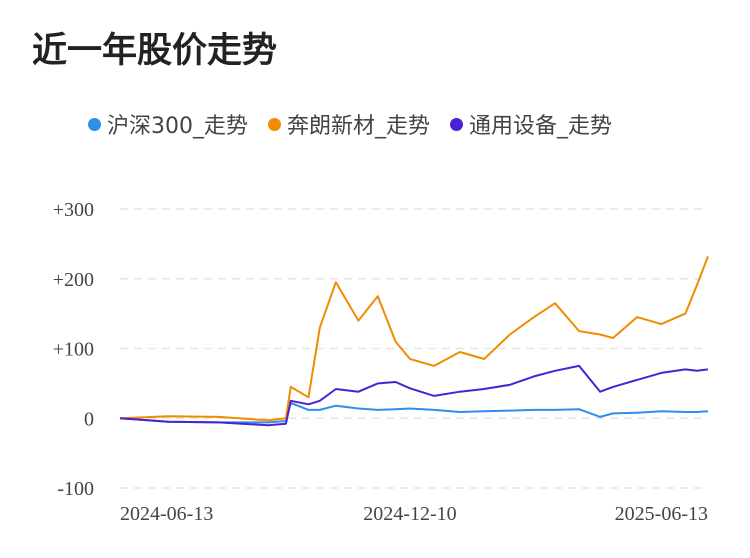 The image size is (750, 558). I want to click on legend-label-hs300: 沪深300_走势, so click(177, 126).